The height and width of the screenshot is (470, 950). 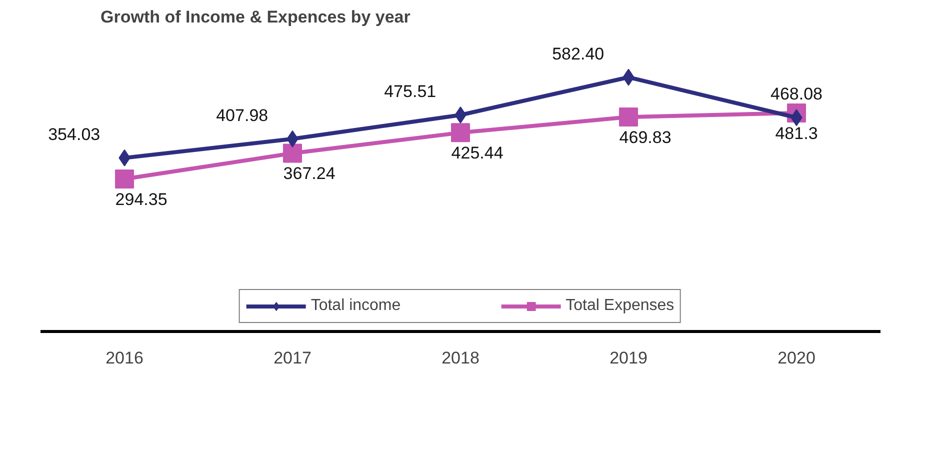 I want to click on legend-label: Total Expenses, so click(x=620, y=306).